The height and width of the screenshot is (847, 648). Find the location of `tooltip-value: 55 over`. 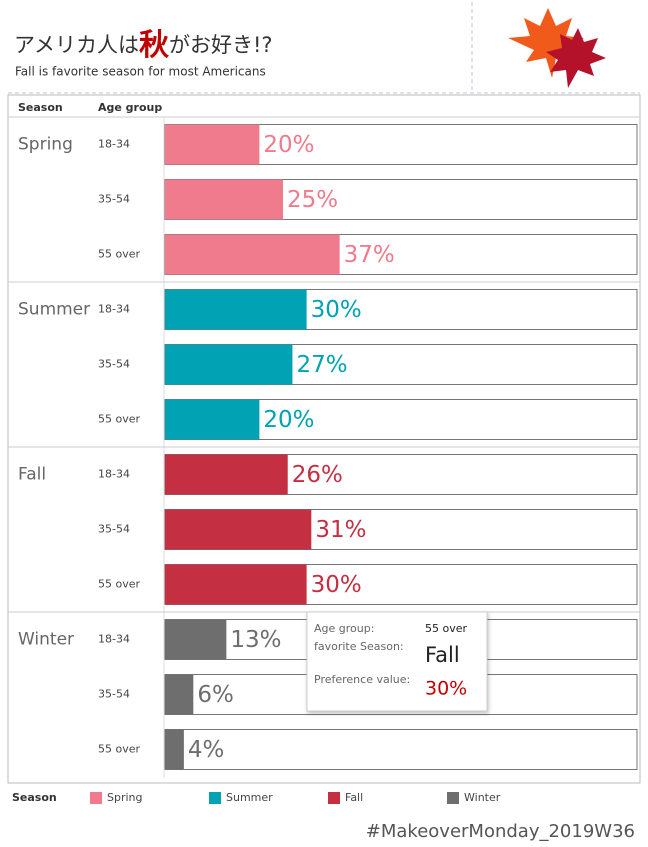

tooltip-value: 55 over is located at coordinates (446, 628).